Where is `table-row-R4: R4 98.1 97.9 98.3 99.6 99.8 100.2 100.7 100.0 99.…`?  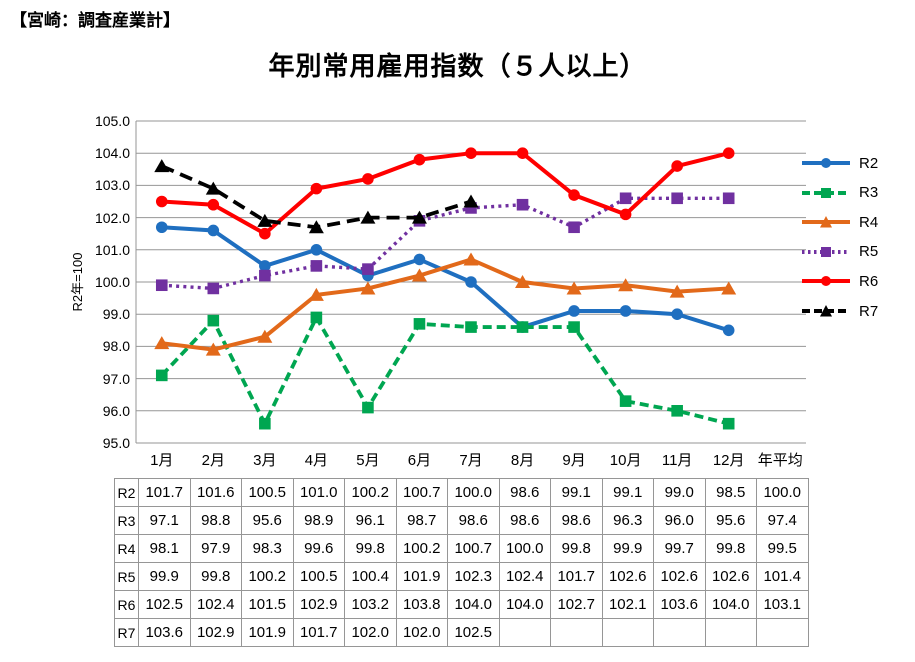 table-row-R4: R4 98.1 97.9 98.3 99.6 99.8 100.2 100.7 100.0 99.… is located at coordinates (461, 548).